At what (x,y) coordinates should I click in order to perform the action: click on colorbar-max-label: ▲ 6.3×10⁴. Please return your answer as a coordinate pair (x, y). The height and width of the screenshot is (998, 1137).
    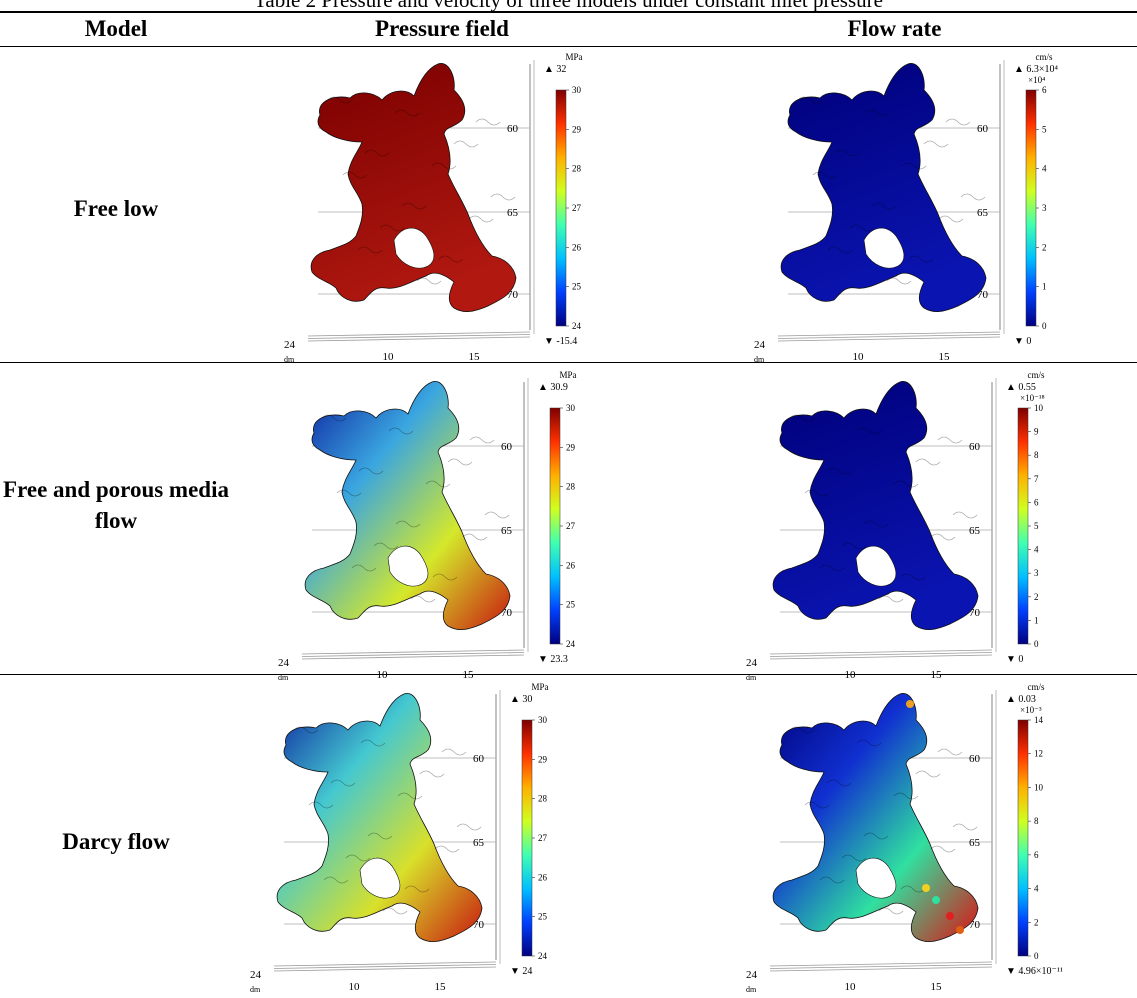
    Looking at the image, I should click on (1036, 69).